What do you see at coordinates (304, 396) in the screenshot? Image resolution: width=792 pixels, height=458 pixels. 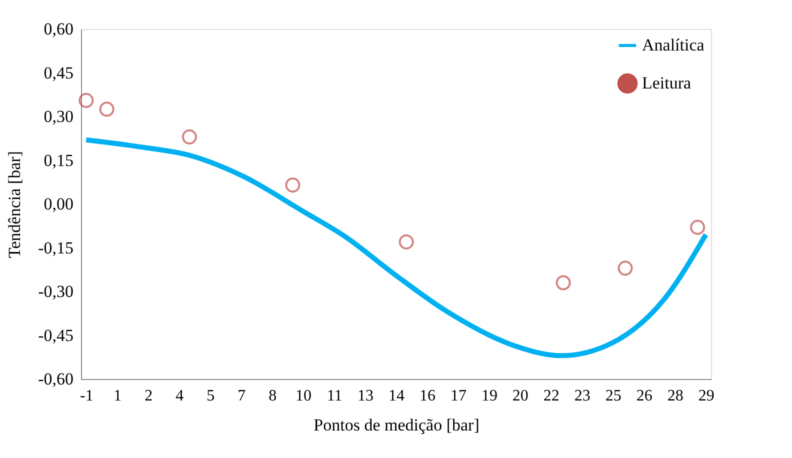 I see `x-tick-label: 10` at bounding box center [304, 396].